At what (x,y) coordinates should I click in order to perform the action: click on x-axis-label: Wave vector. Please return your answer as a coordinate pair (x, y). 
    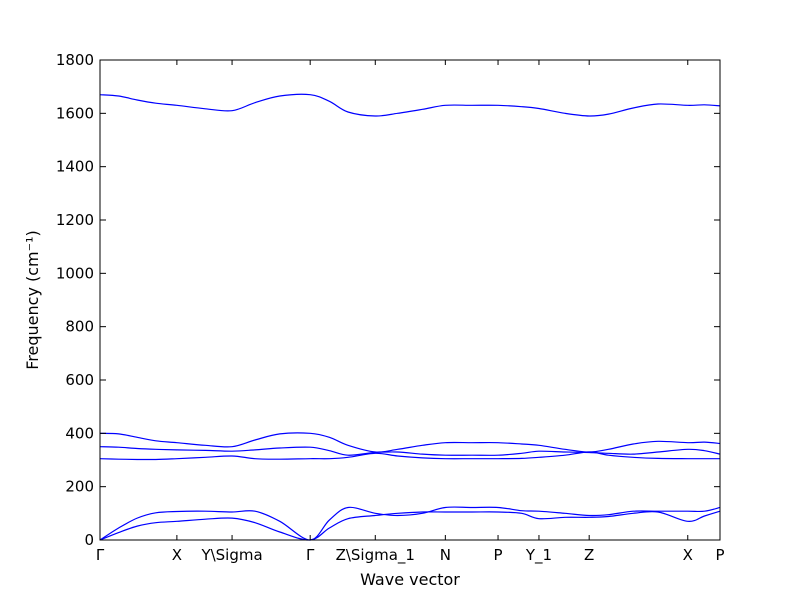
    Looking at the image, I should click on (410, 579).